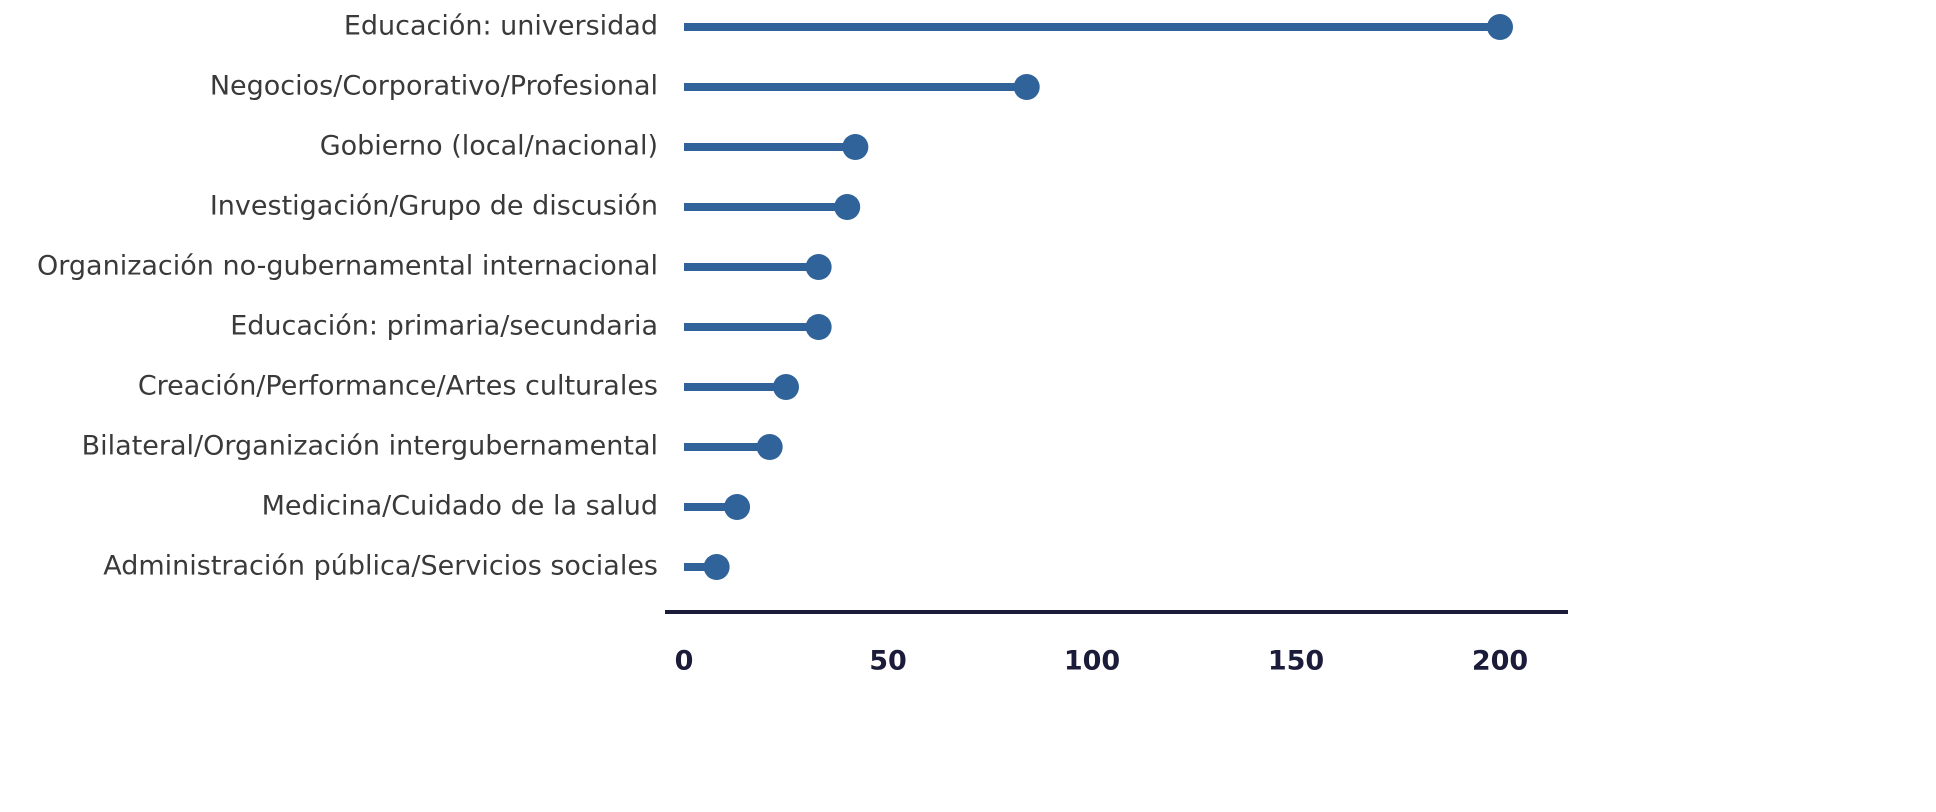 Image resolution: width=1936 pixels, height=812 pixels. I want to click on y-tick-label: Creación/Performance/Artes culturales, so click(398, 386).